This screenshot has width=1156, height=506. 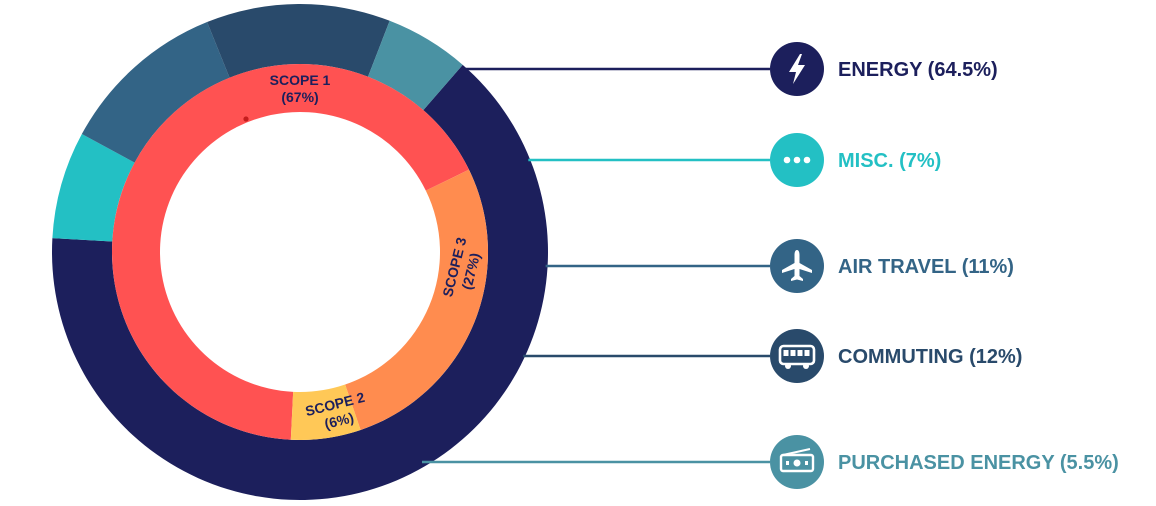 I want to click on bus-icon, so click(x=797, y=356).